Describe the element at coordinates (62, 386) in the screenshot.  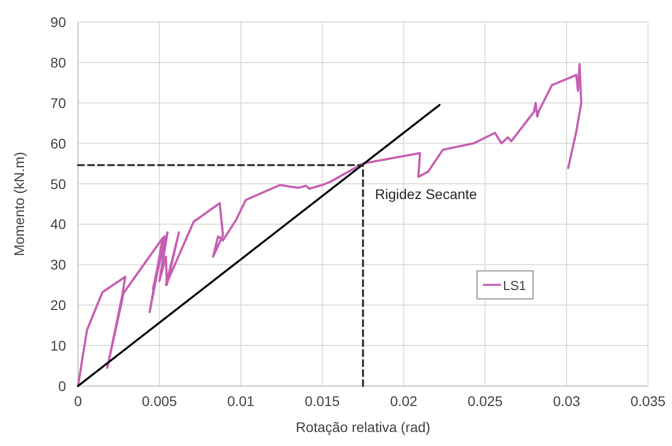
I see `y-tick-label: 0` at that location.